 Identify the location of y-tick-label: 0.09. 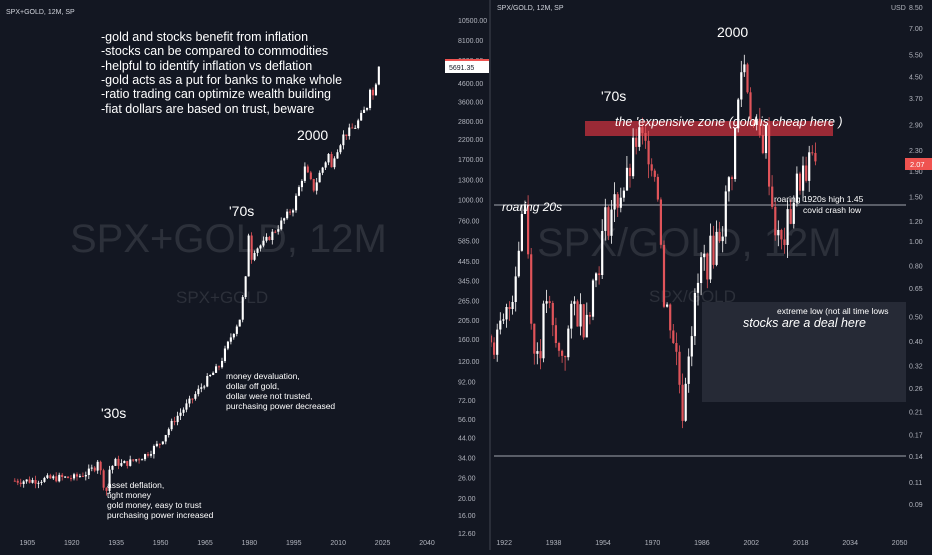
(916, 505).